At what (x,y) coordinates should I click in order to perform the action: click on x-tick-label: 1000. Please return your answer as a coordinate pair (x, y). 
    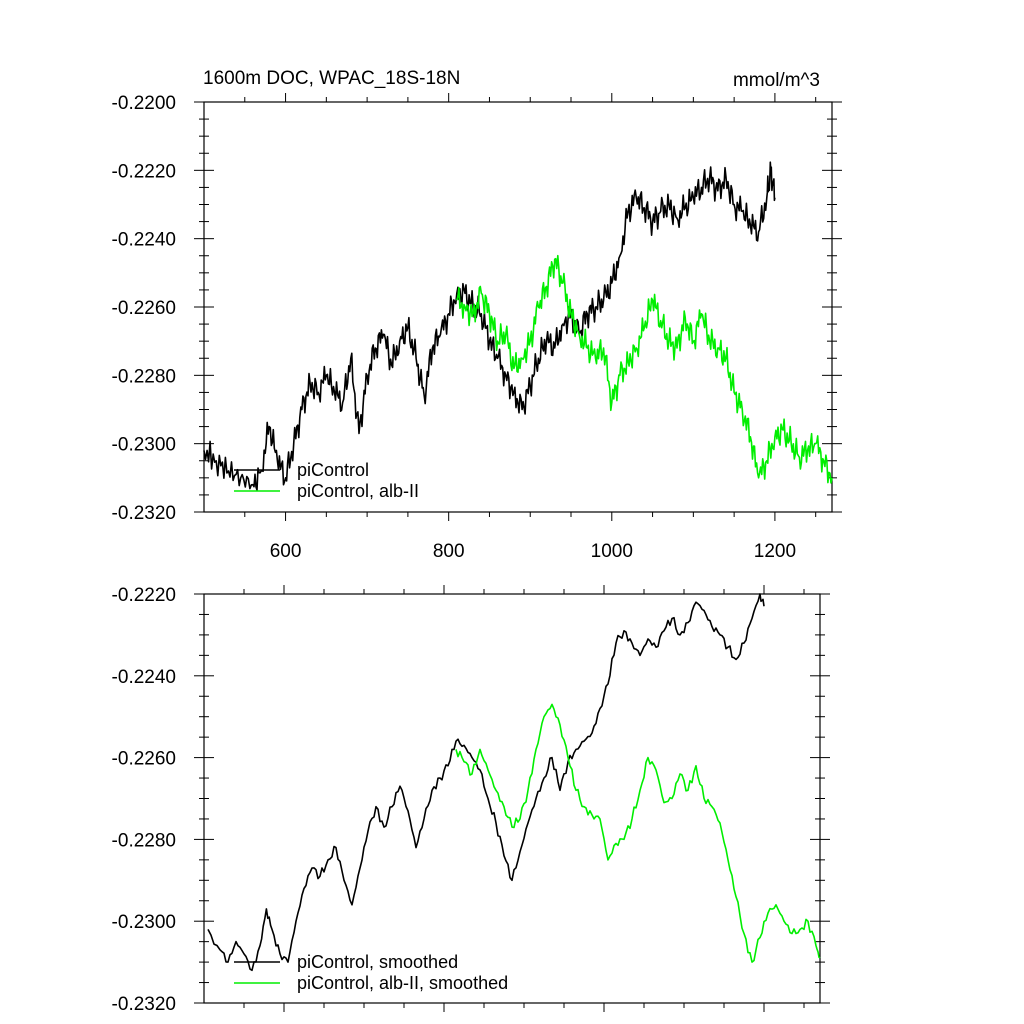
    Looking at the image, I should click on (612, 551).